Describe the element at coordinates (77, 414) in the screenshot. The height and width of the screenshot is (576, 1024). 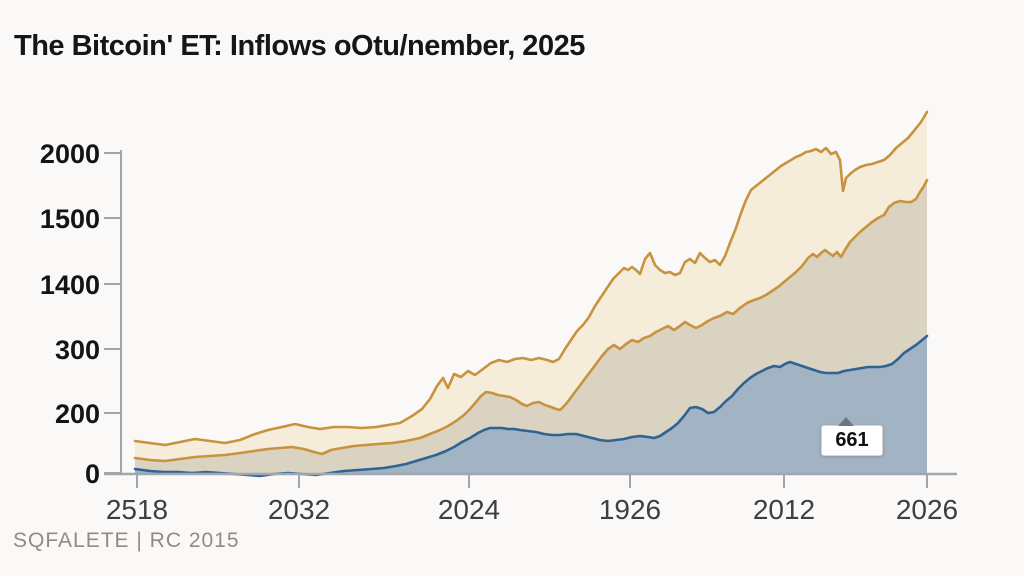
I see `y-tick-label: 200` at that location.